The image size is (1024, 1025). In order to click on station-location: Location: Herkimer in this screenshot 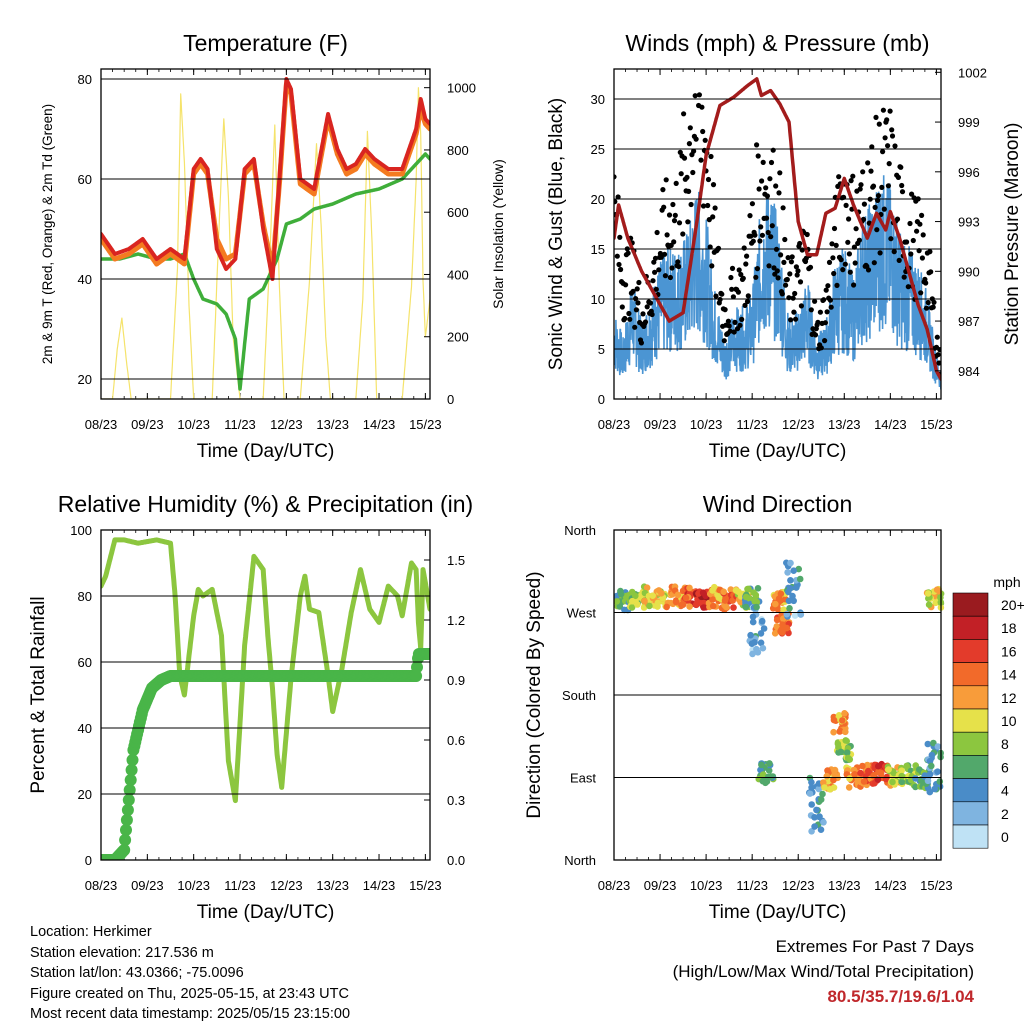, I will do `click(91, 932)`.